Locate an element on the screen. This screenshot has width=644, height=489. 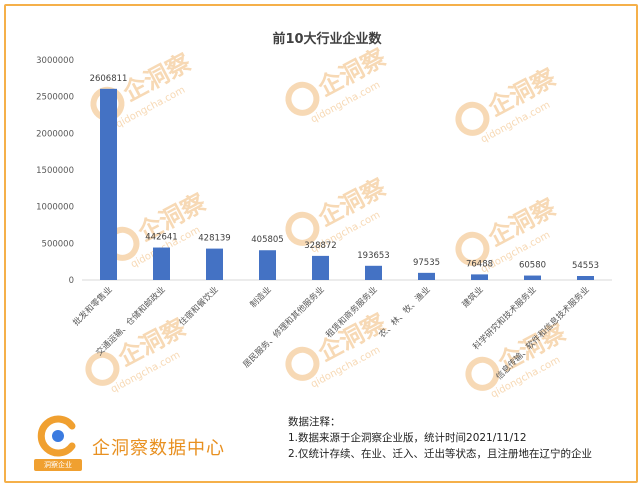
data-label: 76488 is located at coordinates (479, 264).